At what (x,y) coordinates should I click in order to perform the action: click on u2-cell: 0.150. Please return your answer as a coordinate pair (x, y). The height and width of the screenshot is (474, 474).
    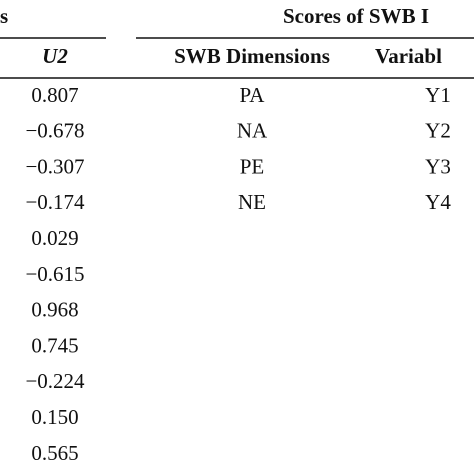
    Looking at the image, I should click on (54, 417).